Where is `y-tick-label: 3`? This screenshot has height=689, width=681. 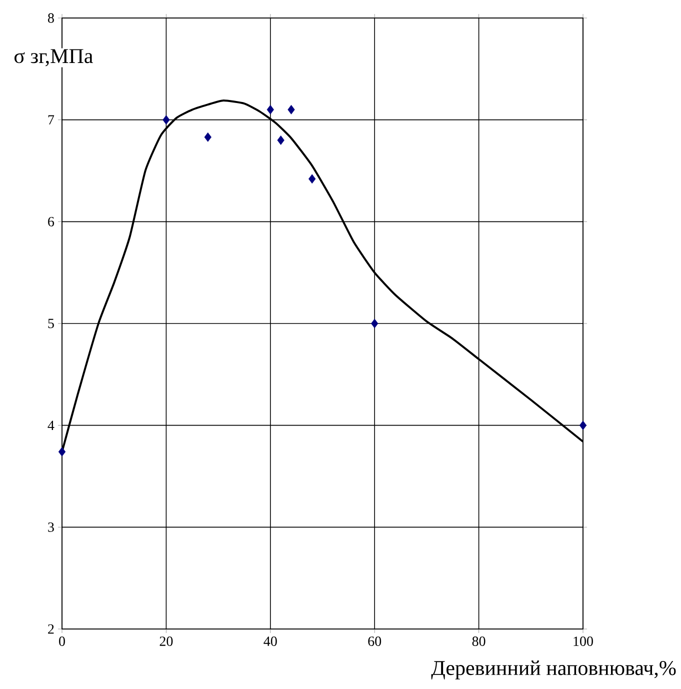 y-tick-label: 3 is located at coordinates (51, 527).